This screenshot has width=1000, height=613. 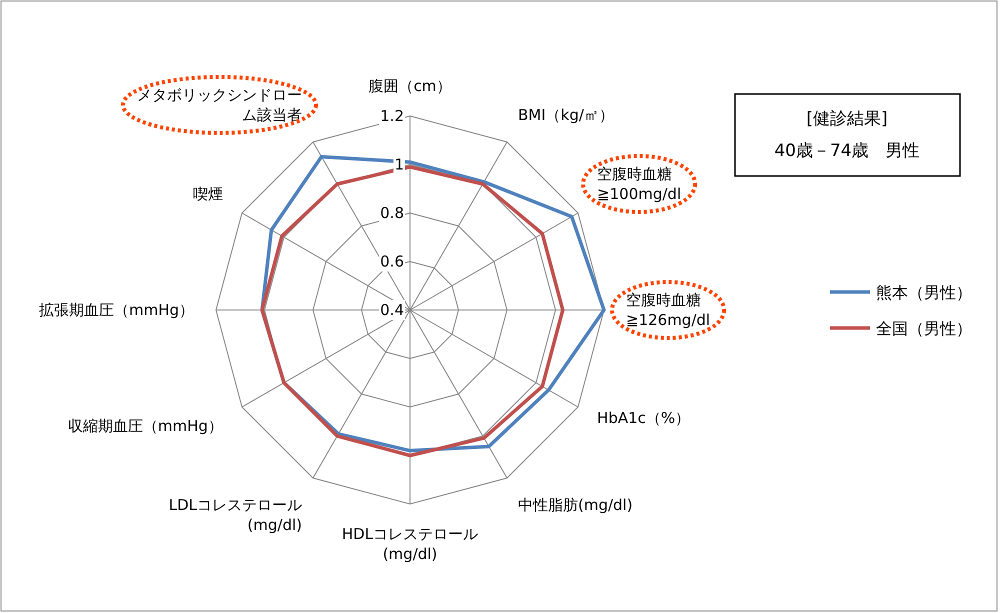 What do you see at coordinates (668, 310) in the screenshot?
I see `spoke-label: 空腹時血糖 ≧126mg/dl` at bounding box center [668, 310].